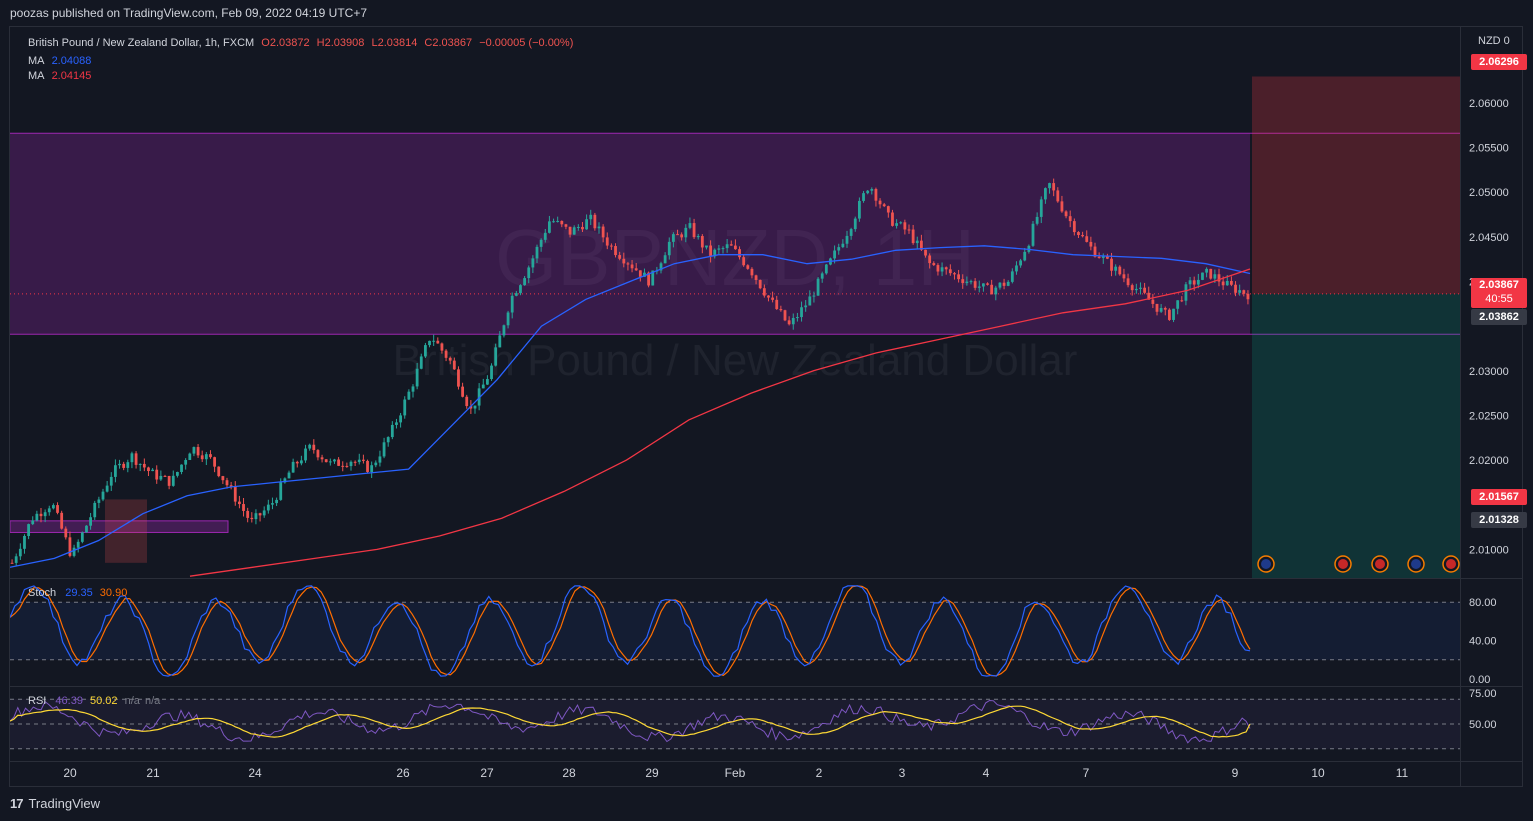 This screenshot has width=1533, height=821. Describe the element at coordinates (986, 773) in the screenshot. I see `time-label-10: 4` at that location.